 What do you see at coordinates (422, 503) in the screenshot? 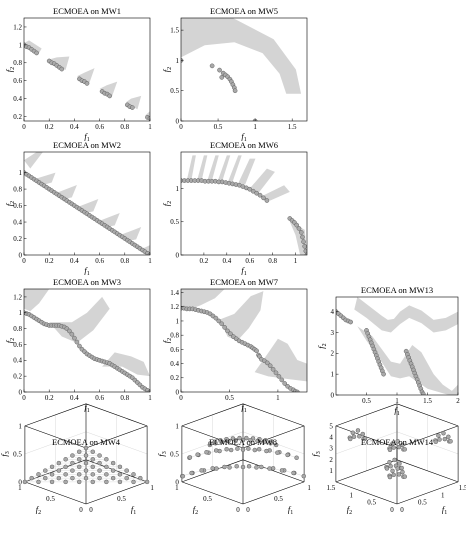
I see `x-tick-label: 0.5` at bounding box center [422, 503].